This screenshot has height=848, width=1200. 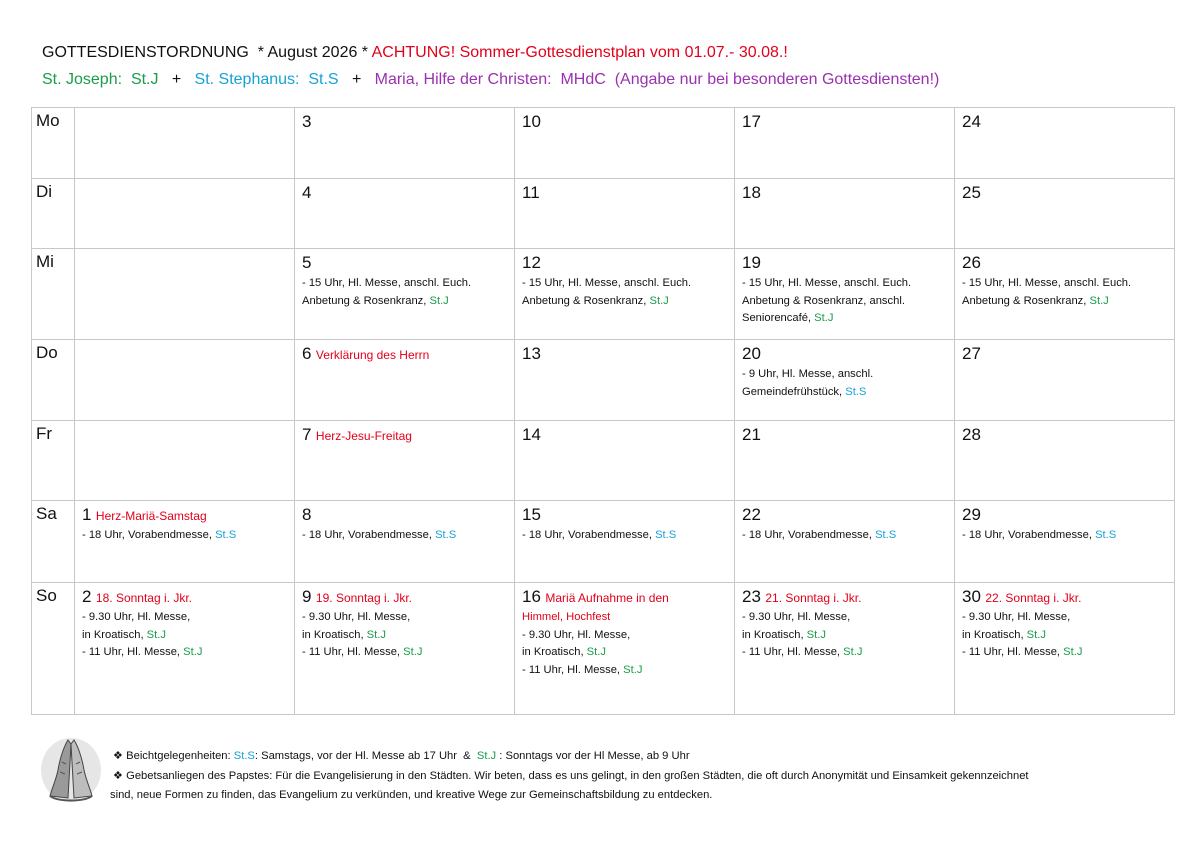 What do you see at coordinates (971, 353) in the screenshot?
I see `day-number: 27` at bounding box center [971, 353].